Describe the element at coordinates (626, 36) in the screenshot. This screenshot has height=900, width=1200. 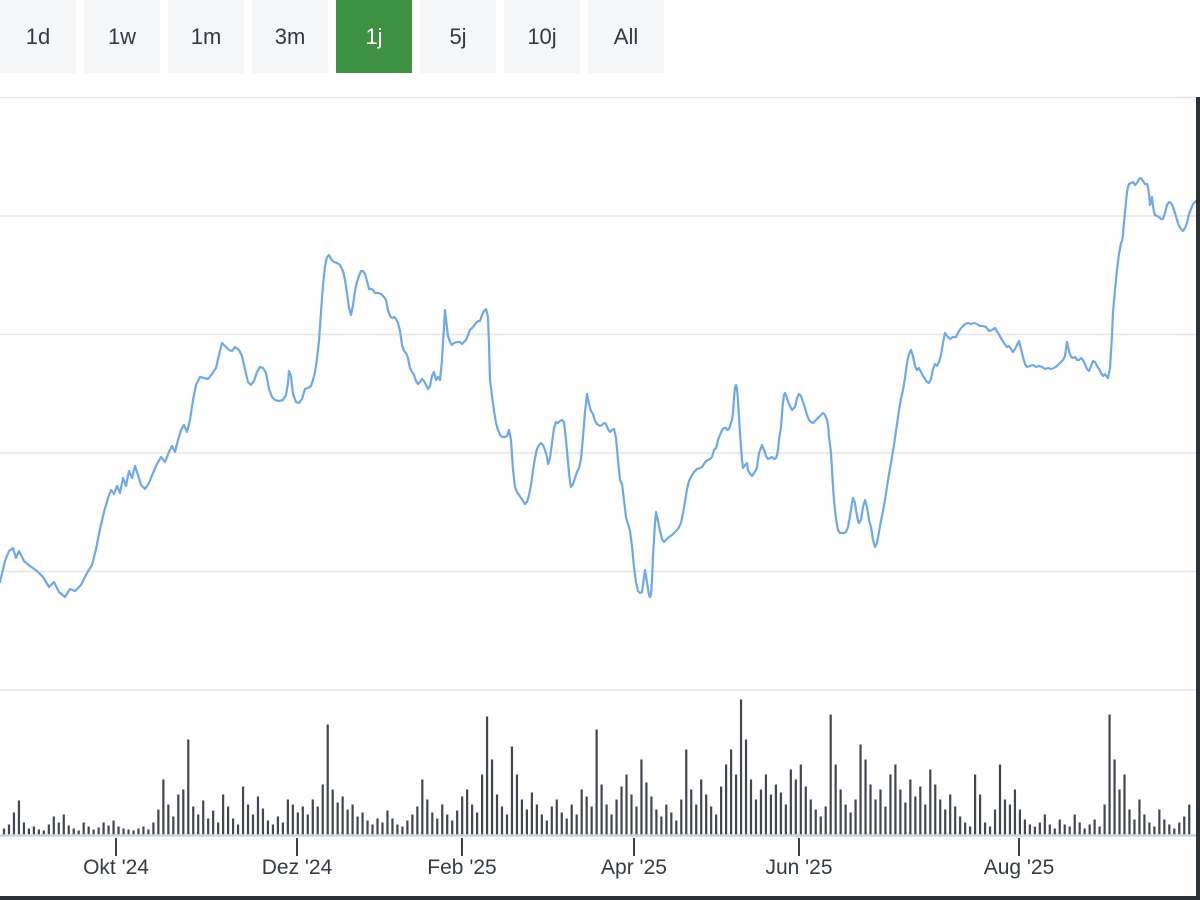
I see `range-button-all: All` at that location.